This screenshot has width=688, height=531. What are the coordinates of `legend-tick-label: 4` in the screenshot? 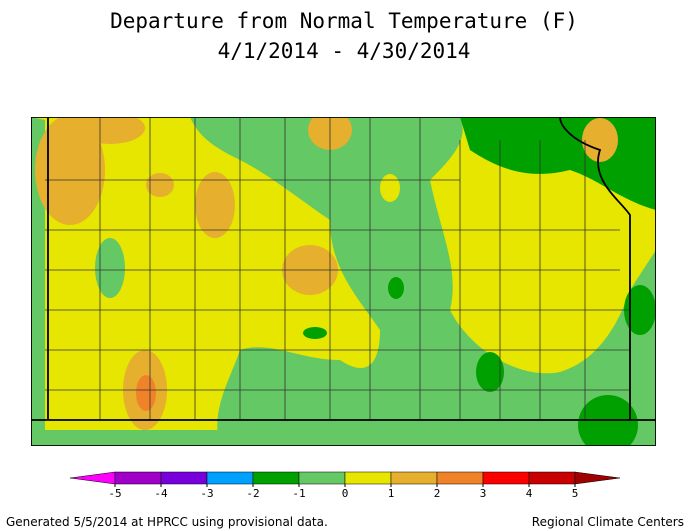 It's located at (529, 493).